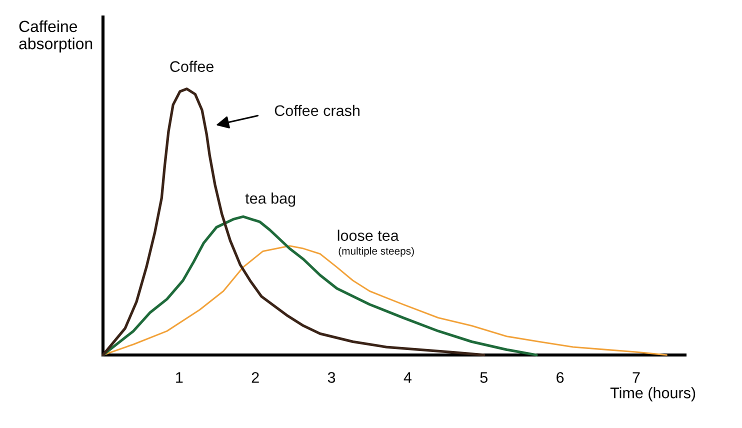  I want to click on annotation: (multiple steeps), so click(376, 252).